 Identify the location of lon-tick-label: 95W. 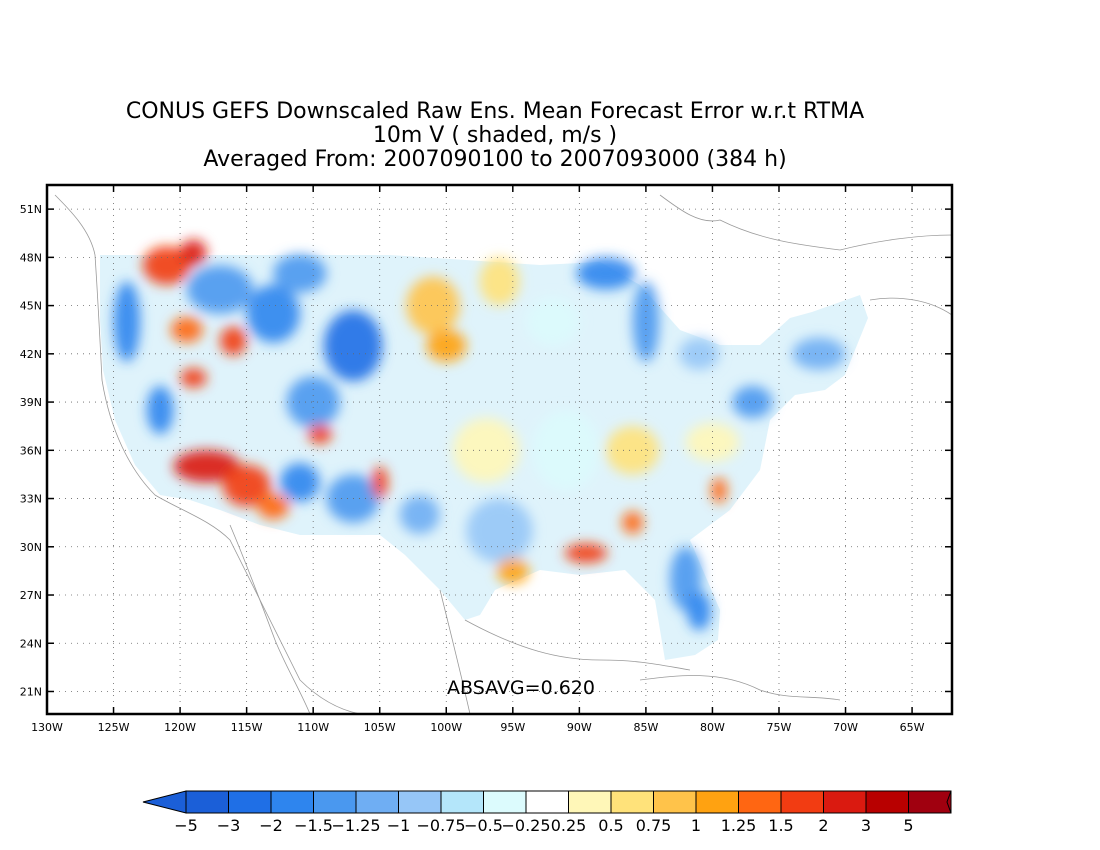
(512, 727).